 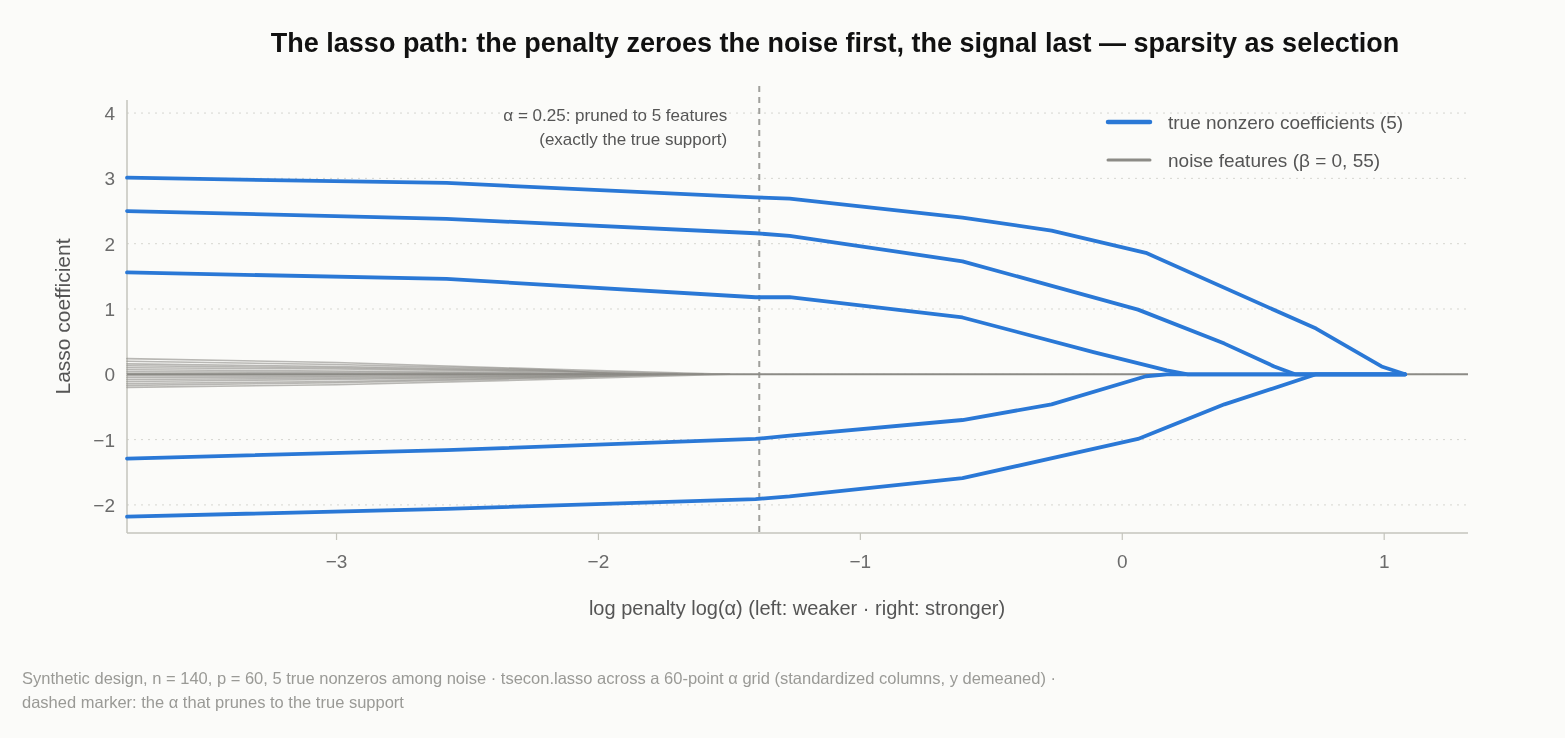 I want to click on x-tick-label: −2, so click(x=598, y=561).